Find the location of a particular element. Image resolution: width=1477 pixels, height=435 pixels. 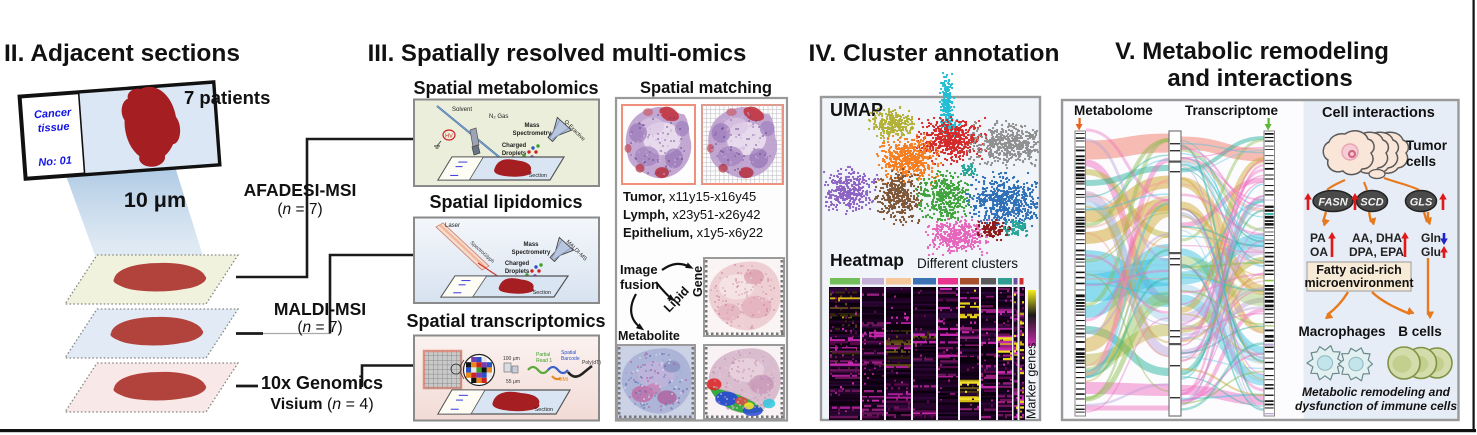

svg-text: dysfunction of immune cells is located at coordinates (1376, 406).